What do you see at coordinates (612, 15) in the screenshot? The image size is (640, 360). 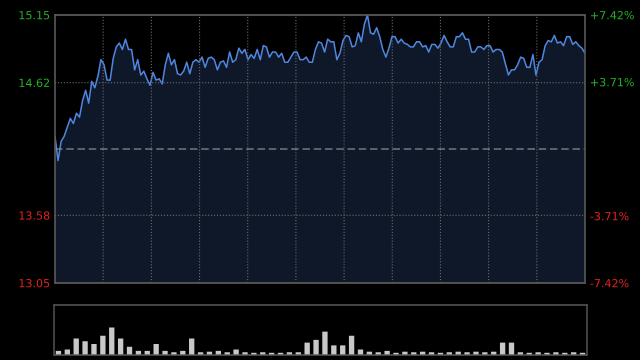 I see `y2-tick-label: +7.42%` at bounding box center [612, 15].